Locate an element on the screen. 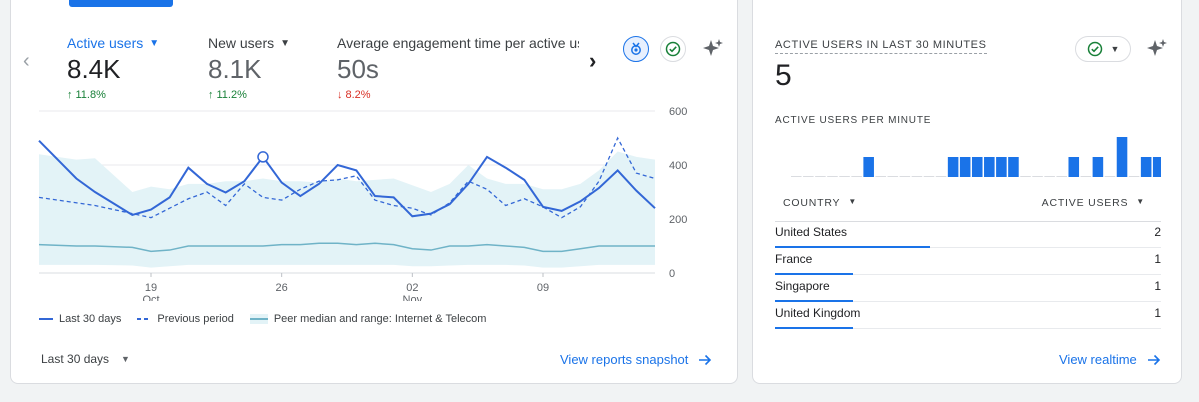 The width and height of the screenshot is (1199, 402). country-column-header: COUNTRY ▼ is located at coordinates (820, 203).